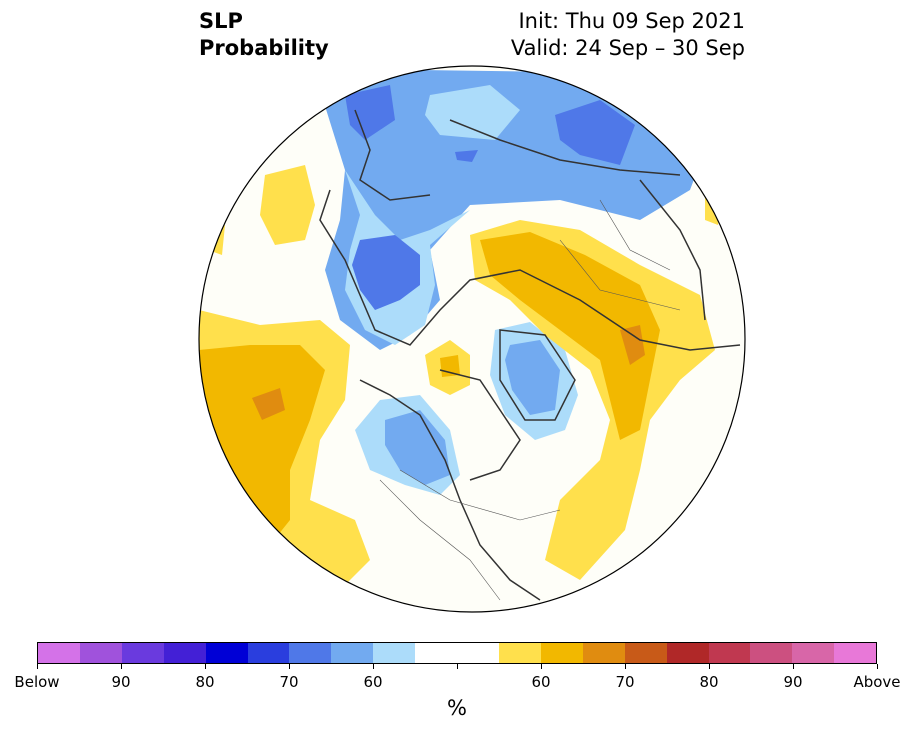 Image resolution: width=915 pixels, height=732 pixels. Describe the element at coordinates (37, 682) in the screenshot. I see `colorbar-tick-label: Below` at that location.